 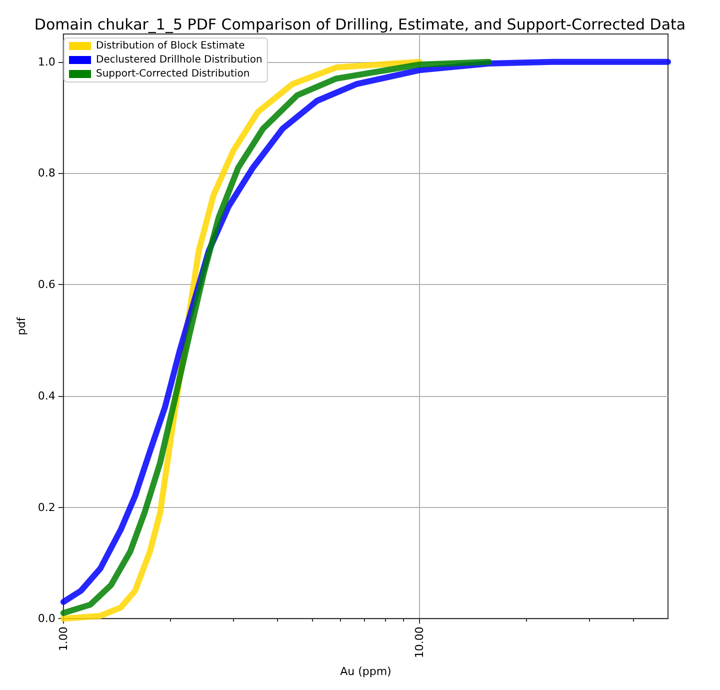 I want to click on y-tick-label: 0.6, so click(x=47, y=285).